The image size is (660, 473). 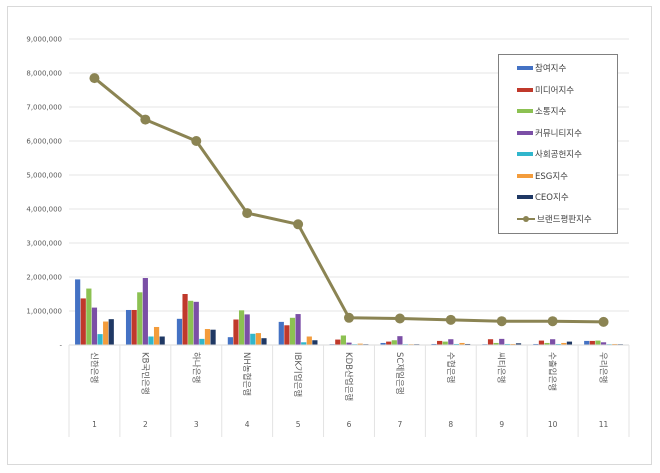 What do you see at coordinates (552, 371) in the screenshot?
I see `x-category-label: 수출입은행` at bounding box center [552, 371].